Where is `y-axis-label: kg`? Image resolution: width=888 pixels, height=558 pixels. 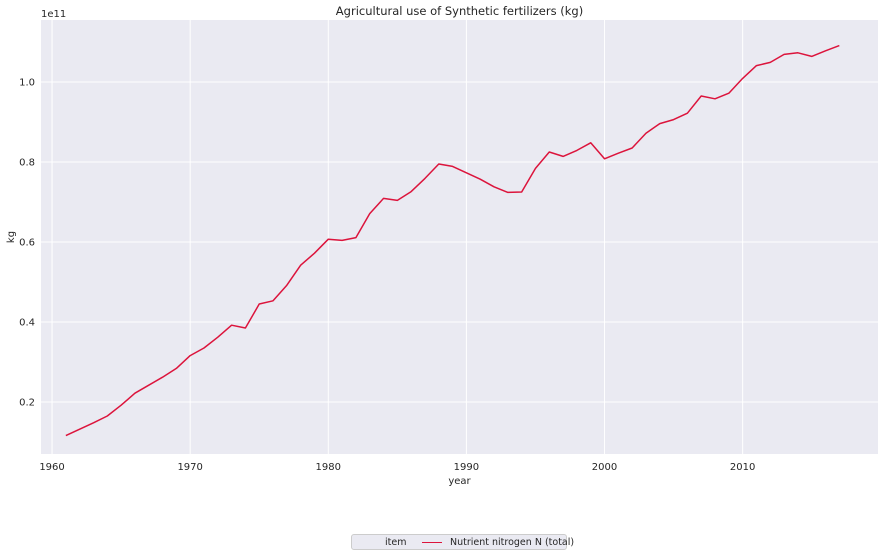 y-axis-label: kg is located at coordinates (11, 237).